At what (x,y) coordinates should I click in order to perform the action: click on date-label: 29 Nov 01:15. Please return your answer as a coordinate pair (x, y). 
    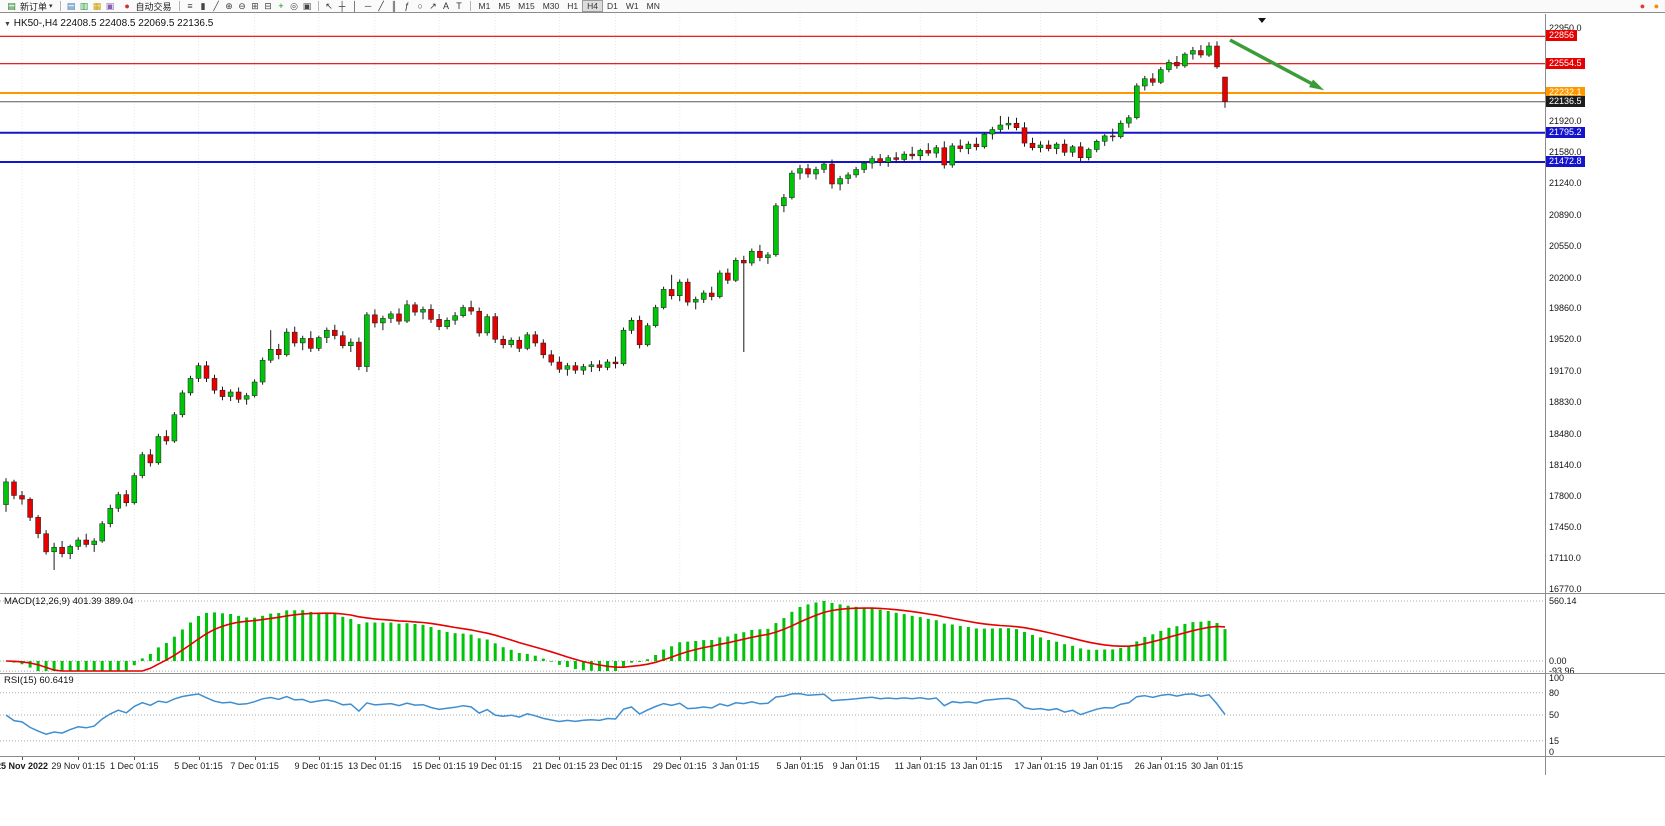
    Looking at the image, I should click on (78, 766).